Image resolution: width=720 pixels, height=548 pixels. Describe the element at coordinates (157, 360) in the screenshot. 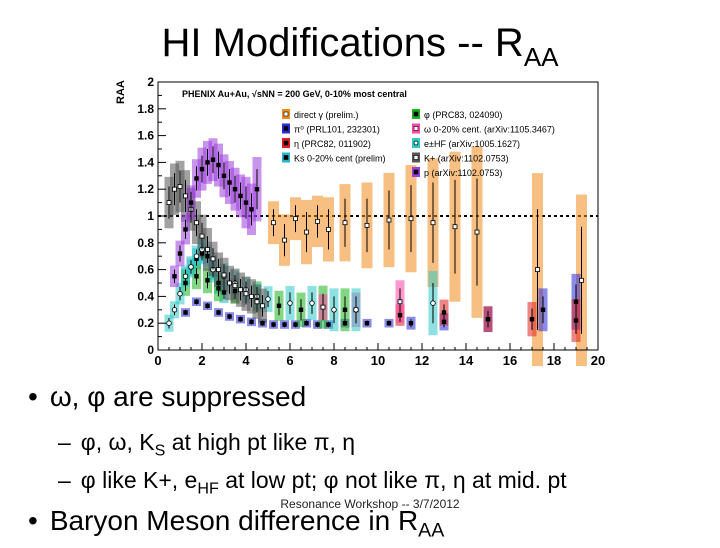

I see `x-tick-label: 0` at that location.